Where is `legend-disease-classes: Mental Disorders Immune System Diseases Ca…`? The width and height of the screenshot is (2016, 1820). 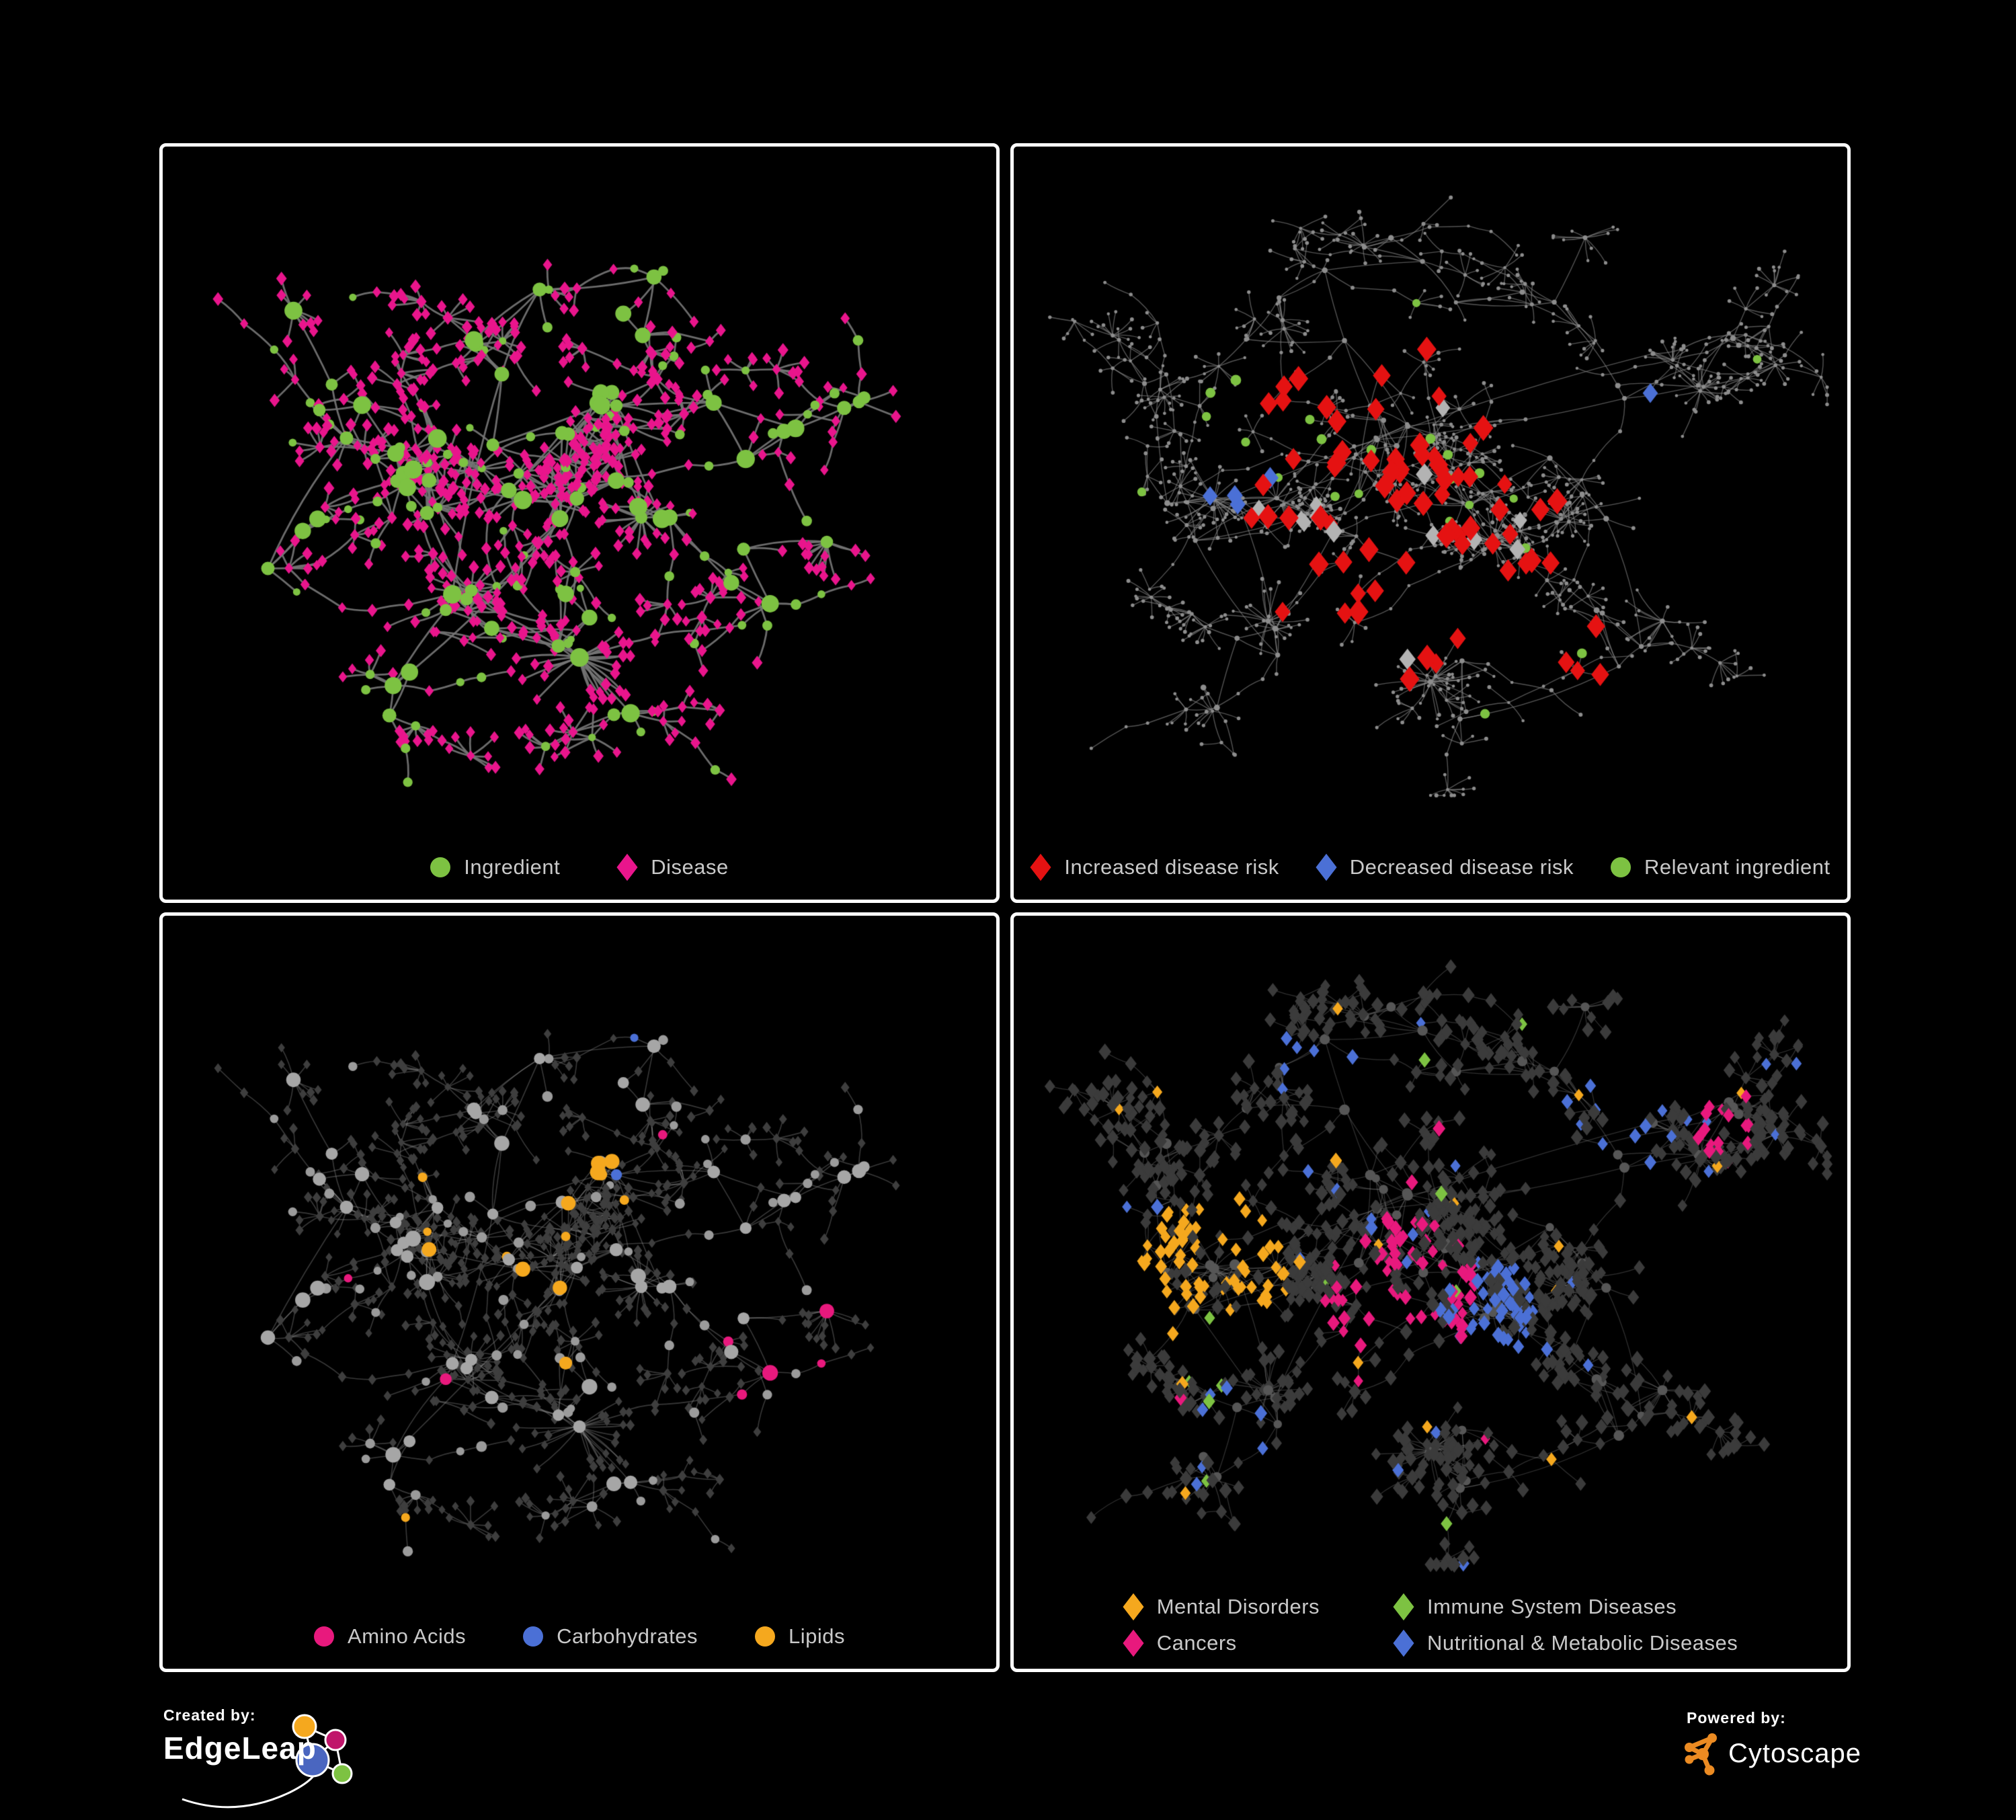
legend-disease-classes: Mental Disorders Immune System Diseases Ca… is located at coordinates (1430, 1625).